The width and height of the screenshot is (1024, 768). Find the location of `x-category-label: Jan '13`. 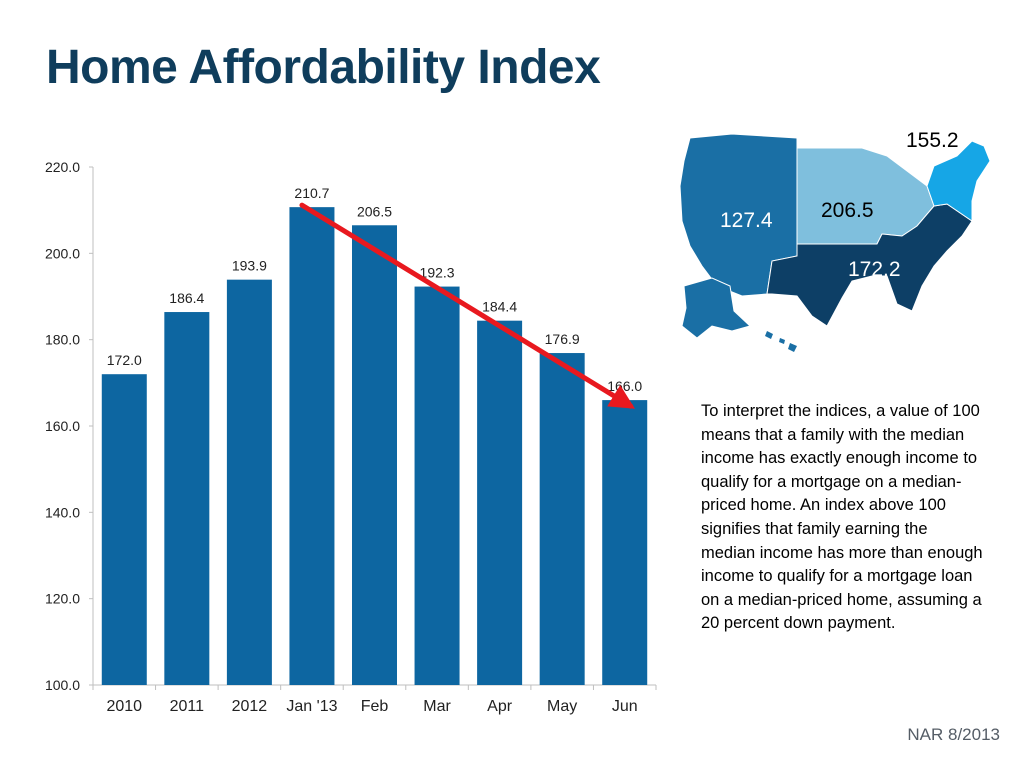

x-category-label: Jan '13 is located at coordinates (311, 706).